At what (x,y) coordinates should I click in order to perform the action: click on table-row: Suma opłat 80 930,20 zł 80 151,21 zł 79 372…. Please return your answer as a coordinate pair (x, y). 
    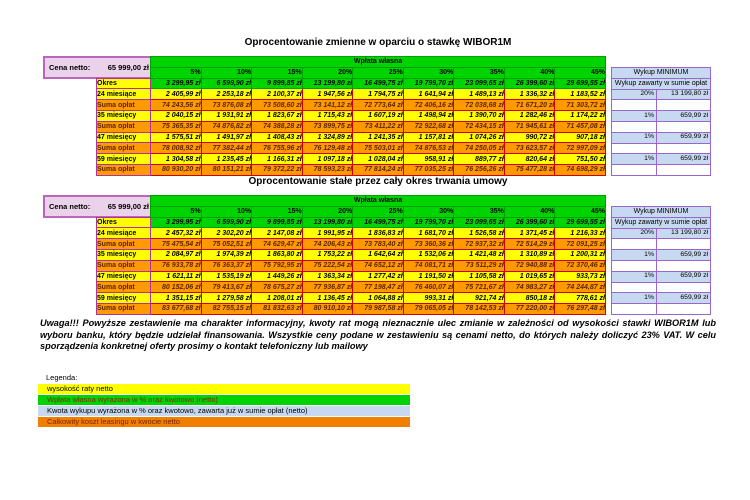
    Looking at the image, I should click on (351, 169).